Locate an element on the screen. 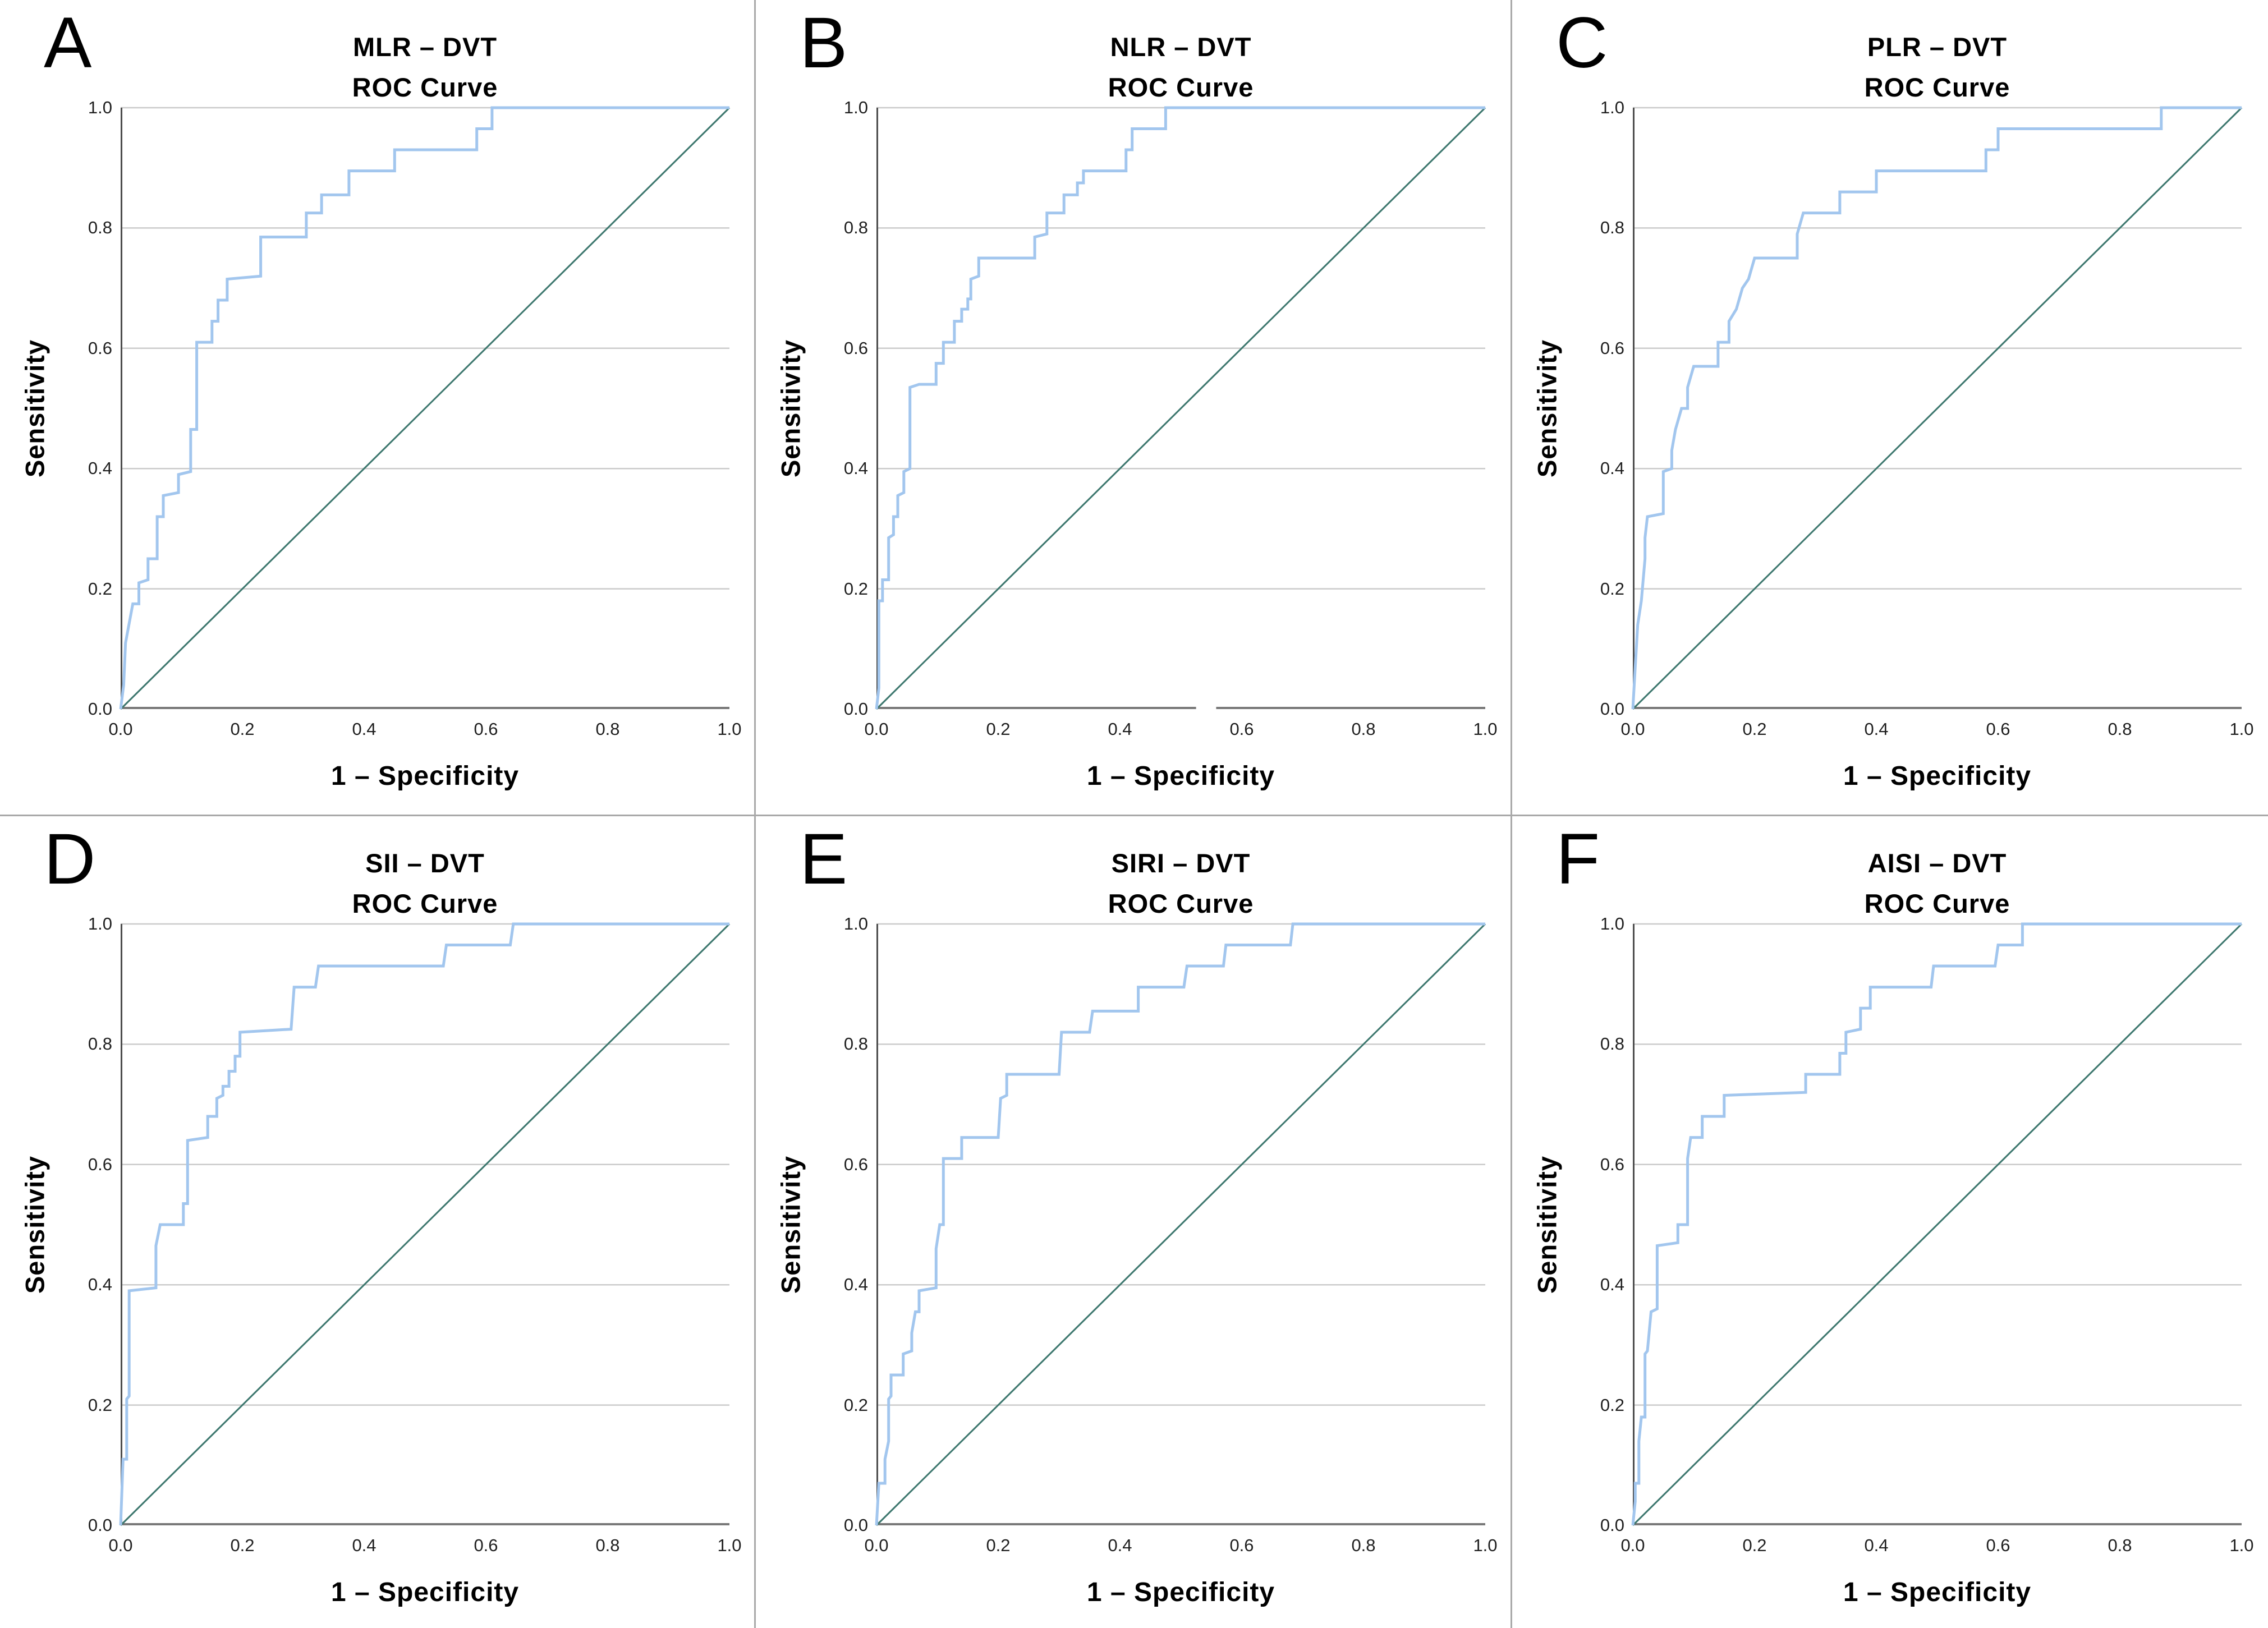 The image size is (2268, 1628). panel-title: MLR – DVT is located at coordinates (425, 47).